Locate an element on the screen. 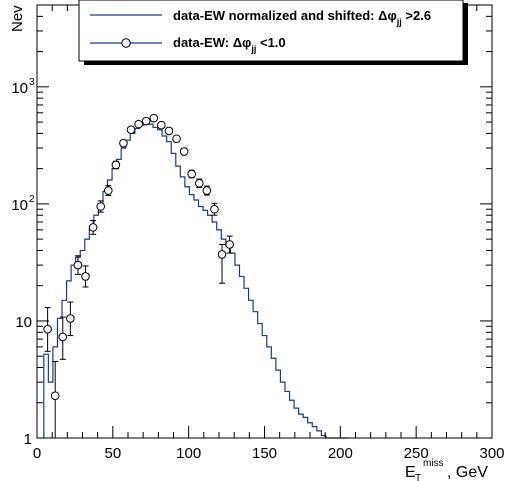 The height and width of the screenshot is (481, 510). y-tick-label: 1 is located at coordinates (28, 439).